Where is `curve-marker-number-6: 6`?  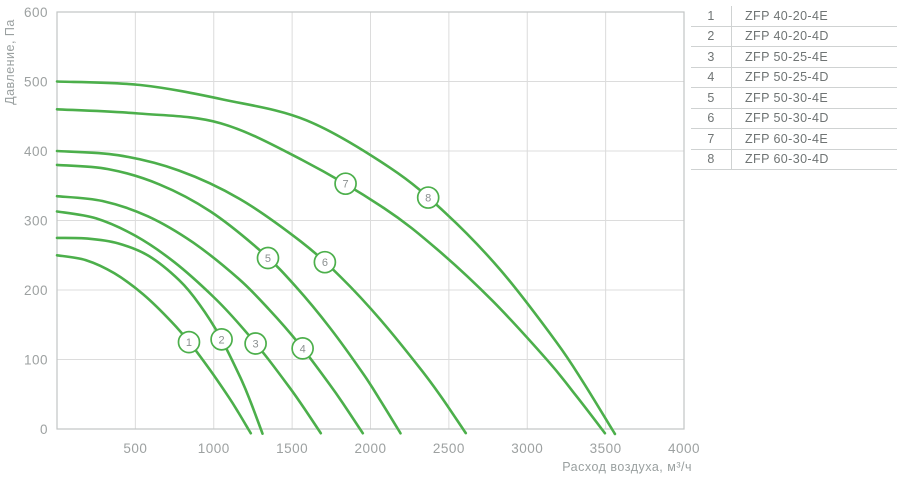 curve-marker-number-6: 6 is located at coordinates (325, 263).